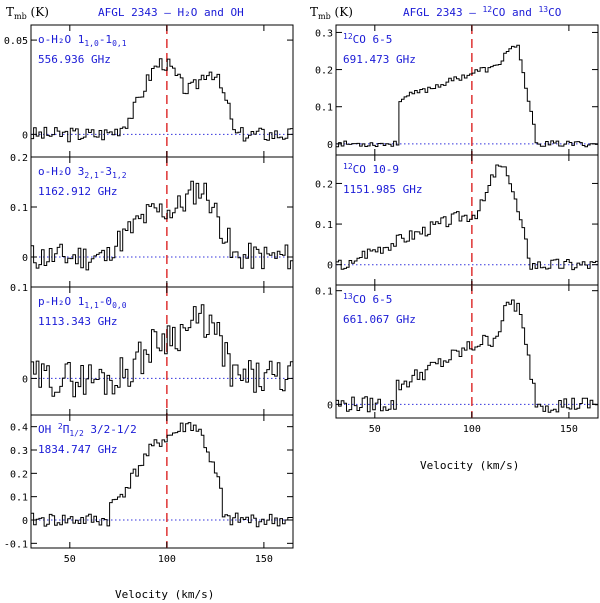  What do you see at coordinates (16, 41) in the screenshot?
I see `y-tick-label: 0.05` at bounding box center [16, 41].